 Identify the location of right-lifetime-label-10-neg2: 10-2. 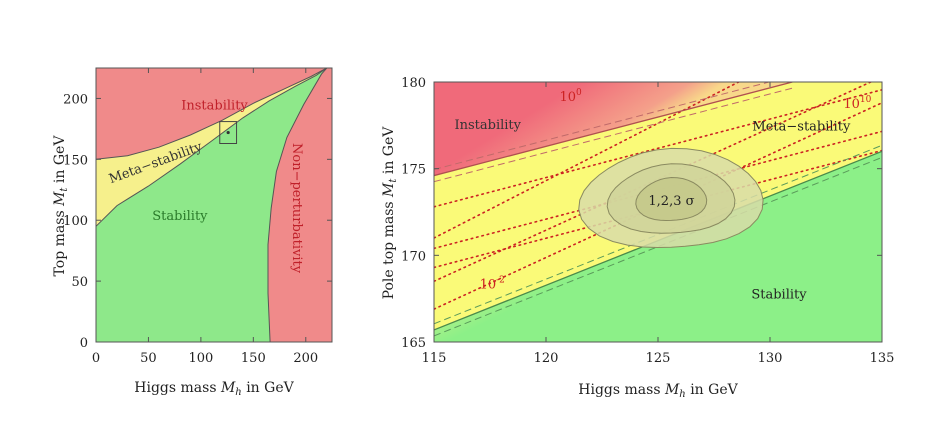
(492, 283).